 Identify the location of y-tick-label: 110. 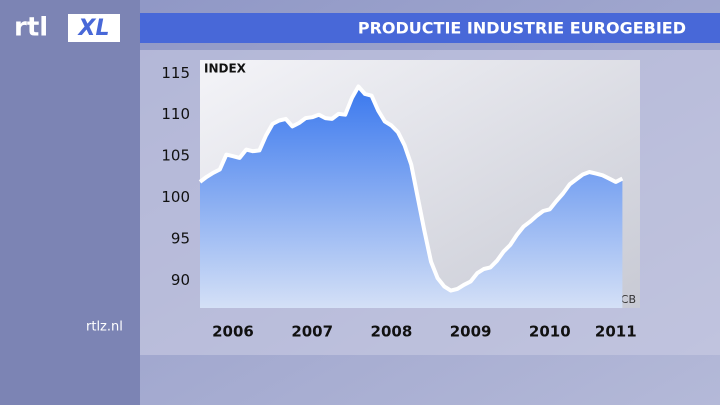
(175, 114).